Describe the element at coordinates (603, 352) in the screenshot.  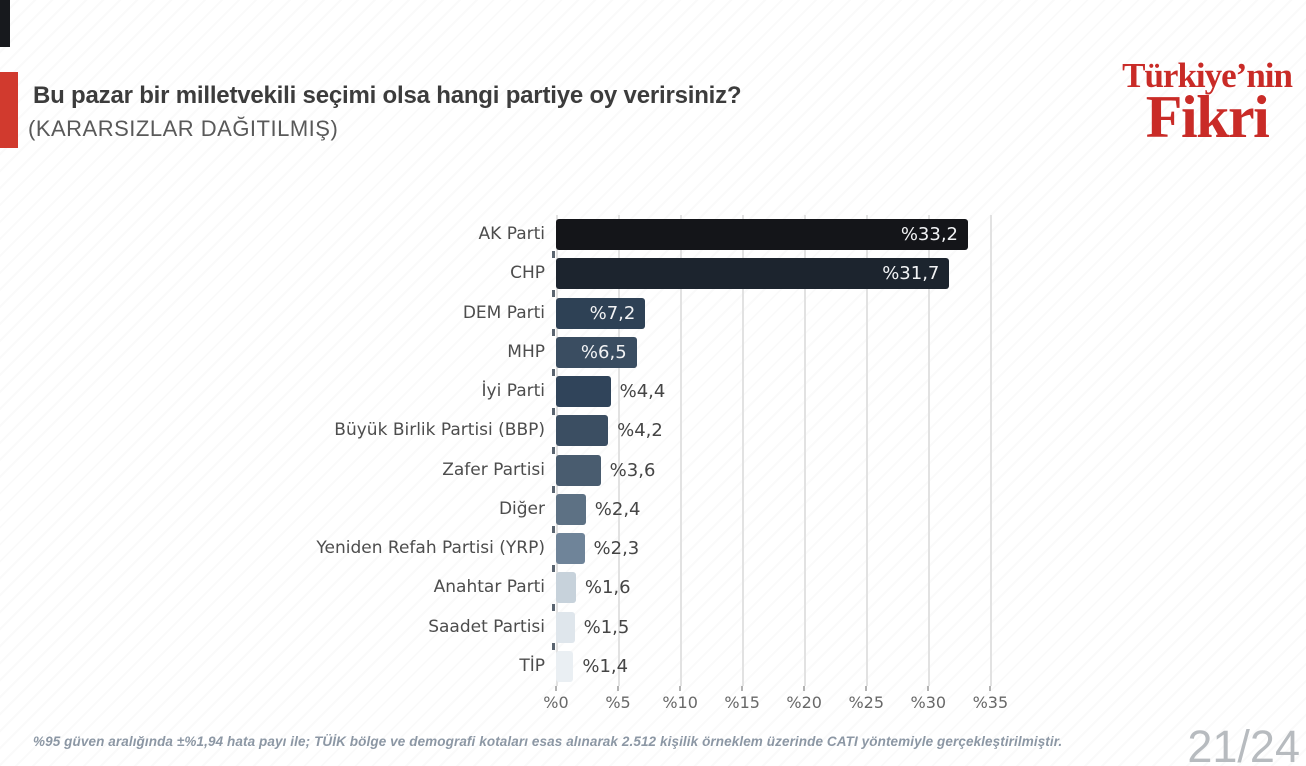
I see `value-label: %6,5` at that location.